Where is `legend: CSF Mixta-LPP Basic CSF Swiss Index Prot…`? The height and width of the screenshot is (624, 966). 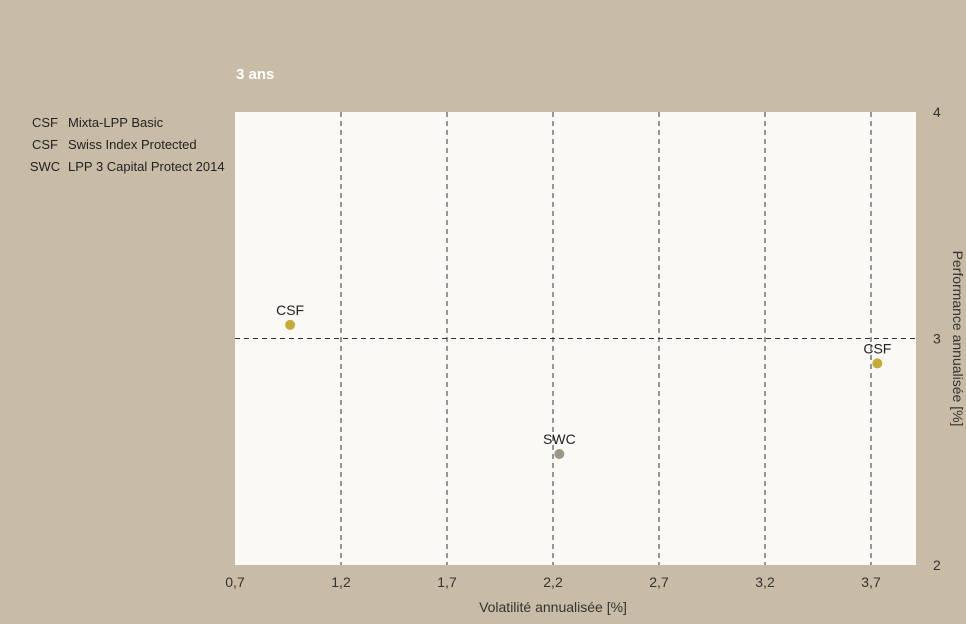
legend: CSF Mixta-LPP Basic CSF Swiss Index Prot… is located at coordinates (123, 145).